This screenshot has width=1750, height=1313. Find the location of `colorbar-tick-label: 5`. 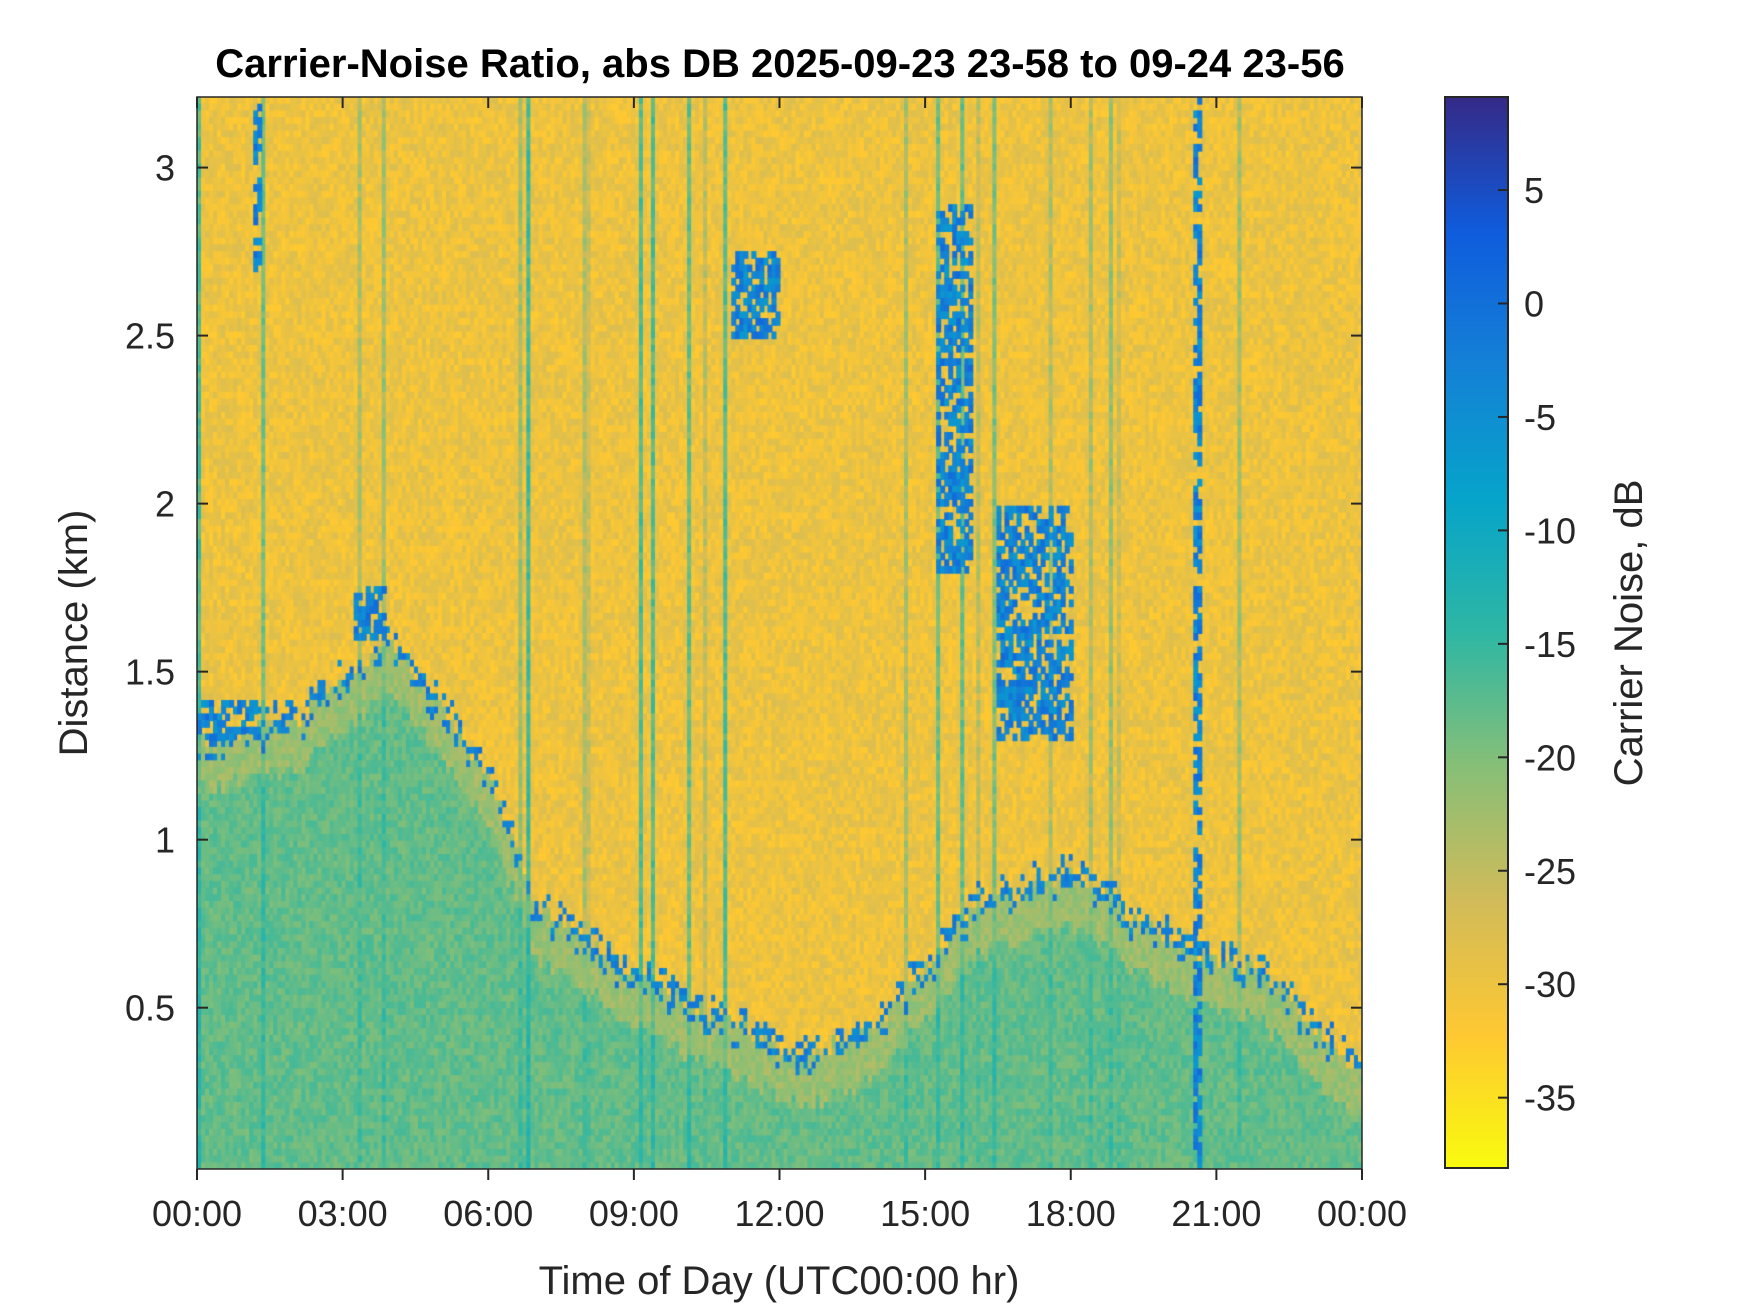

colorbar-tick-label: 5 is located at coordinates (1534, 190).